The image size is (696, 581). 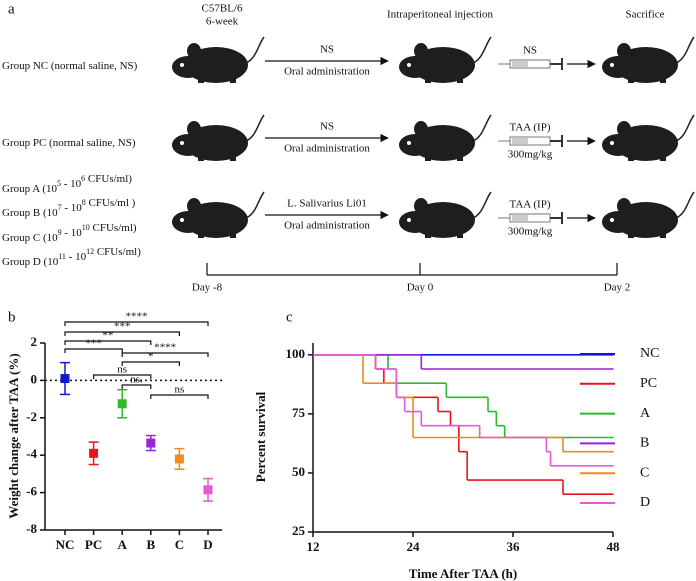 What do you see at coordinates (60, 207) in the screenshot?
I see `group-sup: 7` at bounding box center [60, 207].